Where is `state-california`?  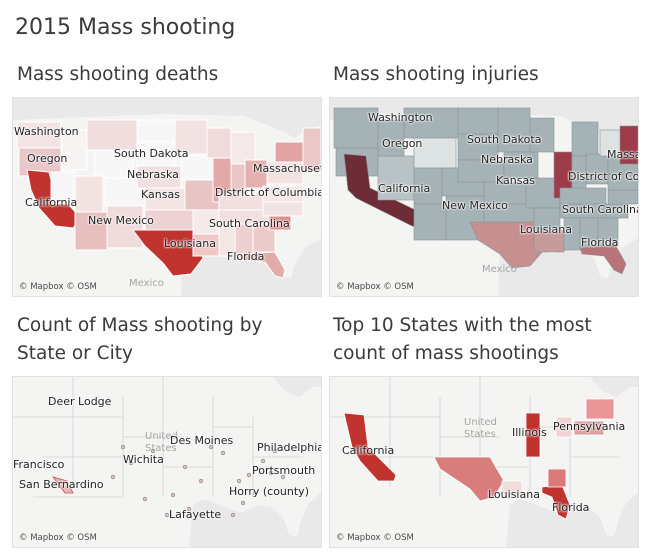
state-california is located at coordinates (370, 447).